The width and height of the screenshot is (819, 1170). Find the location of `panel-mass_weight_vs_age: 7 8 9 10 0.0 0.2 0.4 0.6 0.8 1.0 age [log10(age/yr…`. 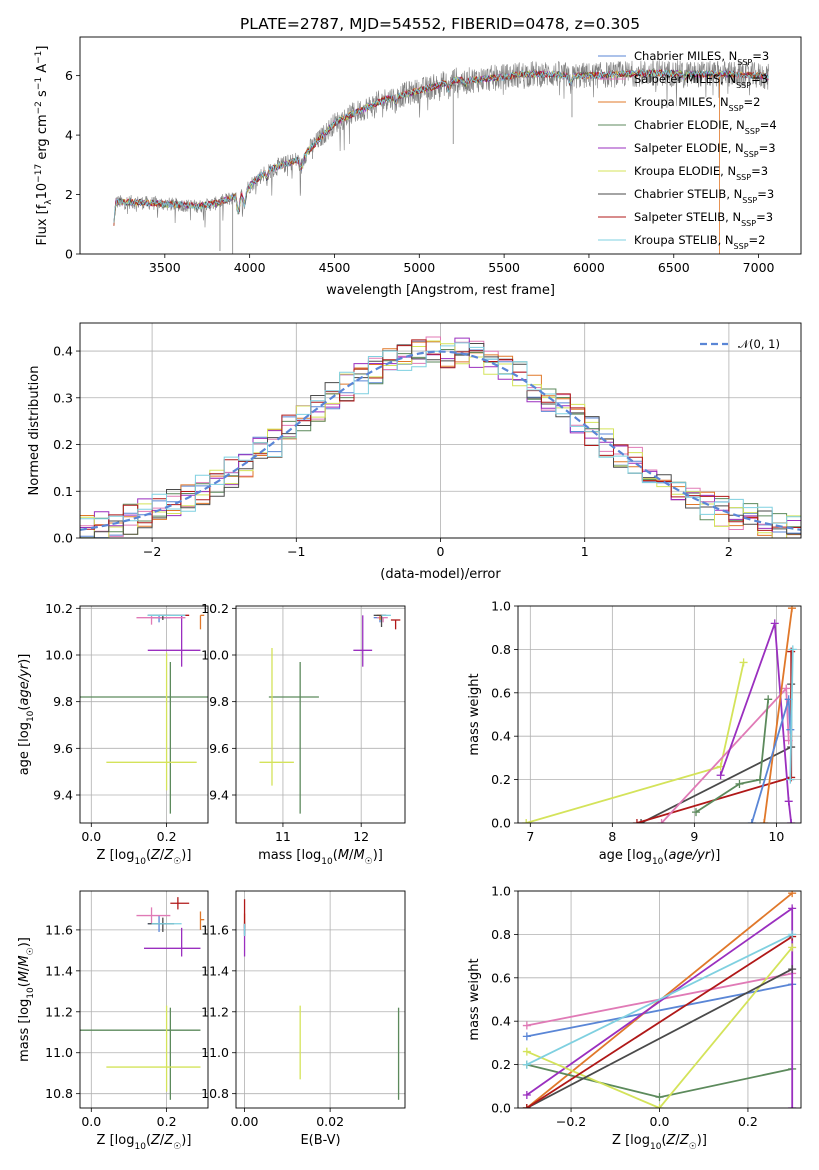

panel-mass_weight_vs_age: 7 8 9 10 0.0 0.2 0.4 0.6 0.8 1.0 age [log10(age/yr… is located at coordinates (634, 733).